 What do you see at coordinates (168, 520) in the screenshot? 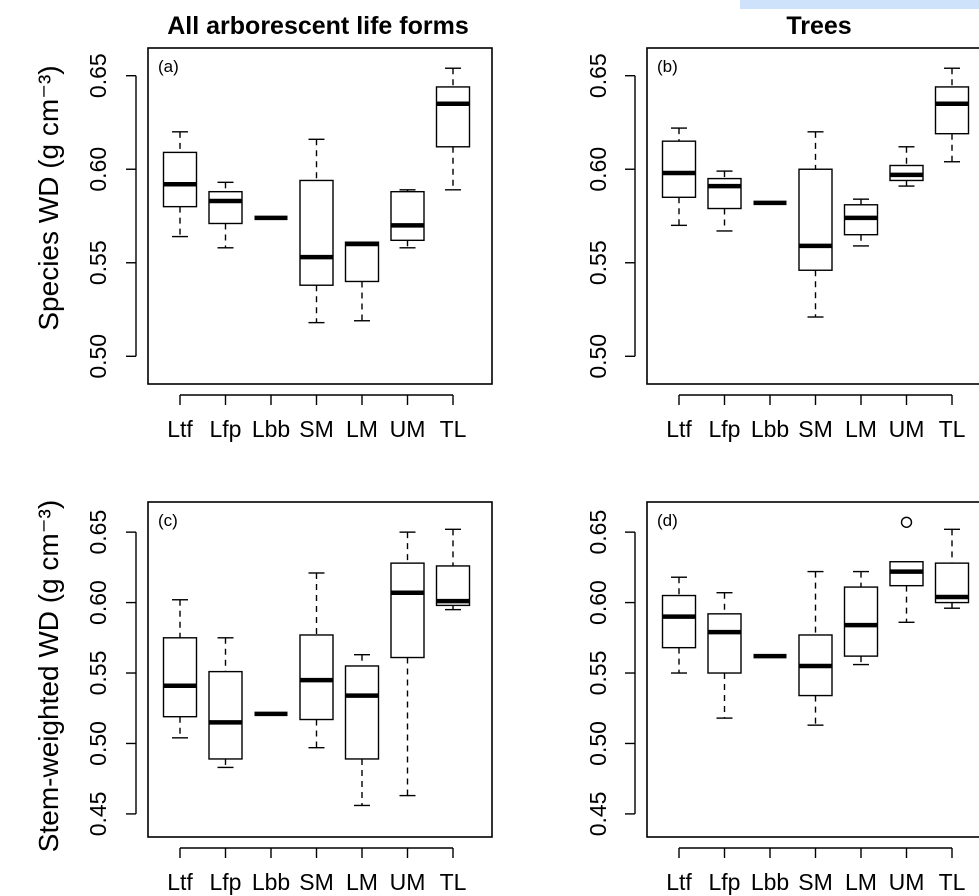
I see `panel-label: (c)` at bounding box center [168, 520].